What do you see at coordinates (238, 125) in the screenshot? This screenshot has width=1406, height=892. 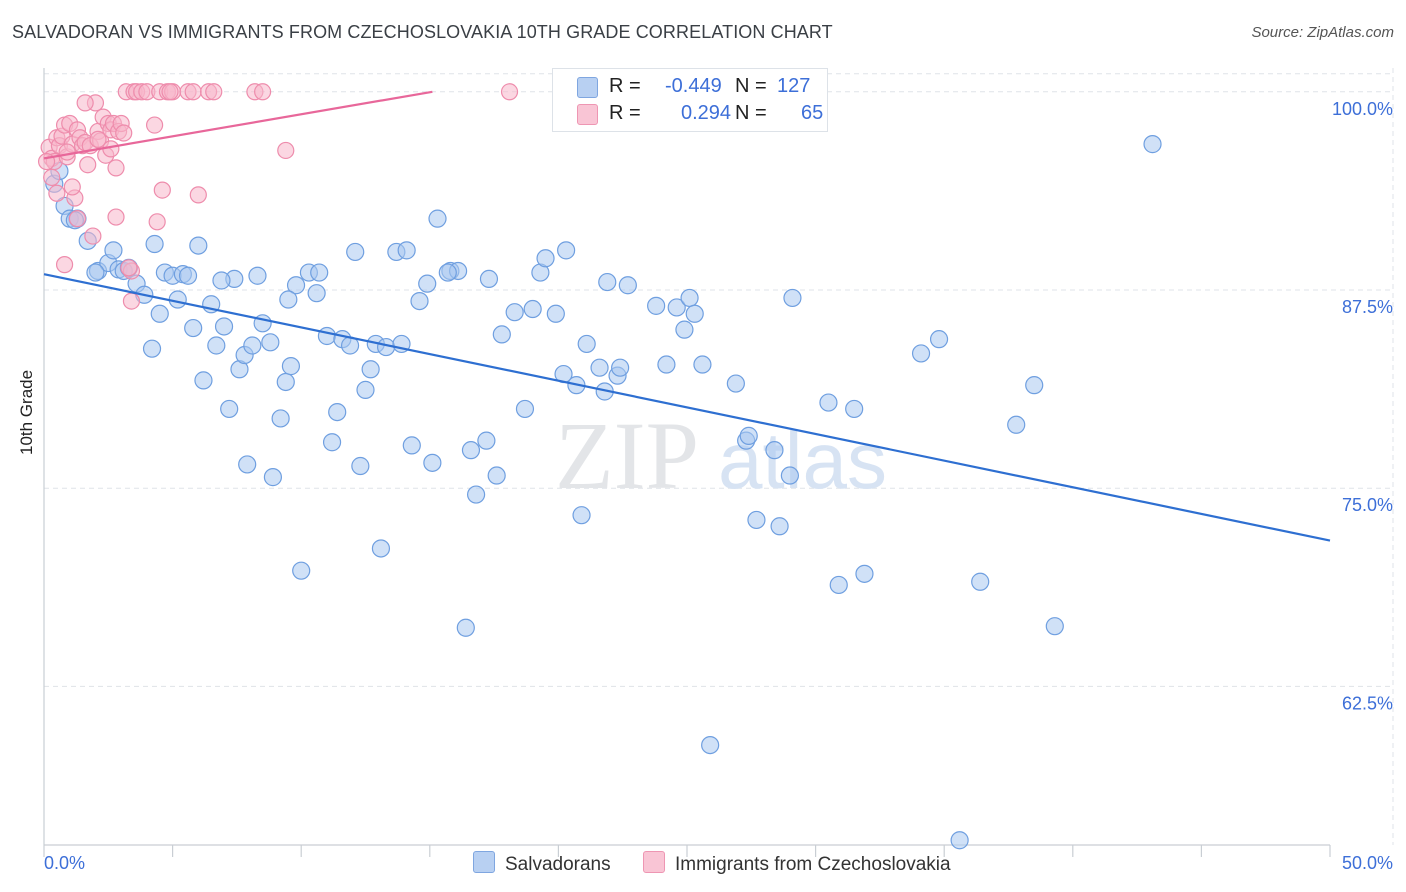 I see `czechoslovakia-trend-line` at bounding box center [238, 125].